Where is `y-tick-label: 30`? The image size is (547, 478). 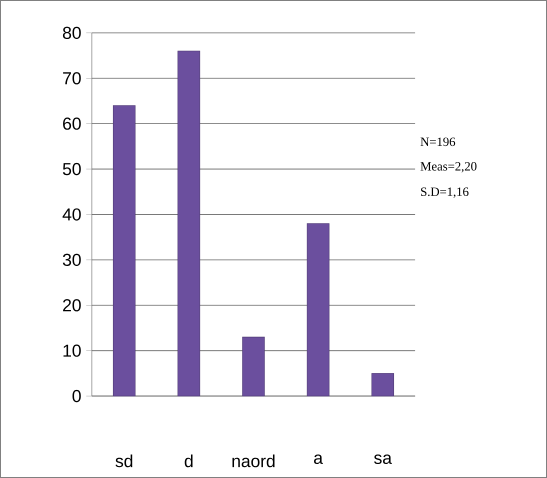 y-tick-label: 30 is located at coordinates (71, 260).